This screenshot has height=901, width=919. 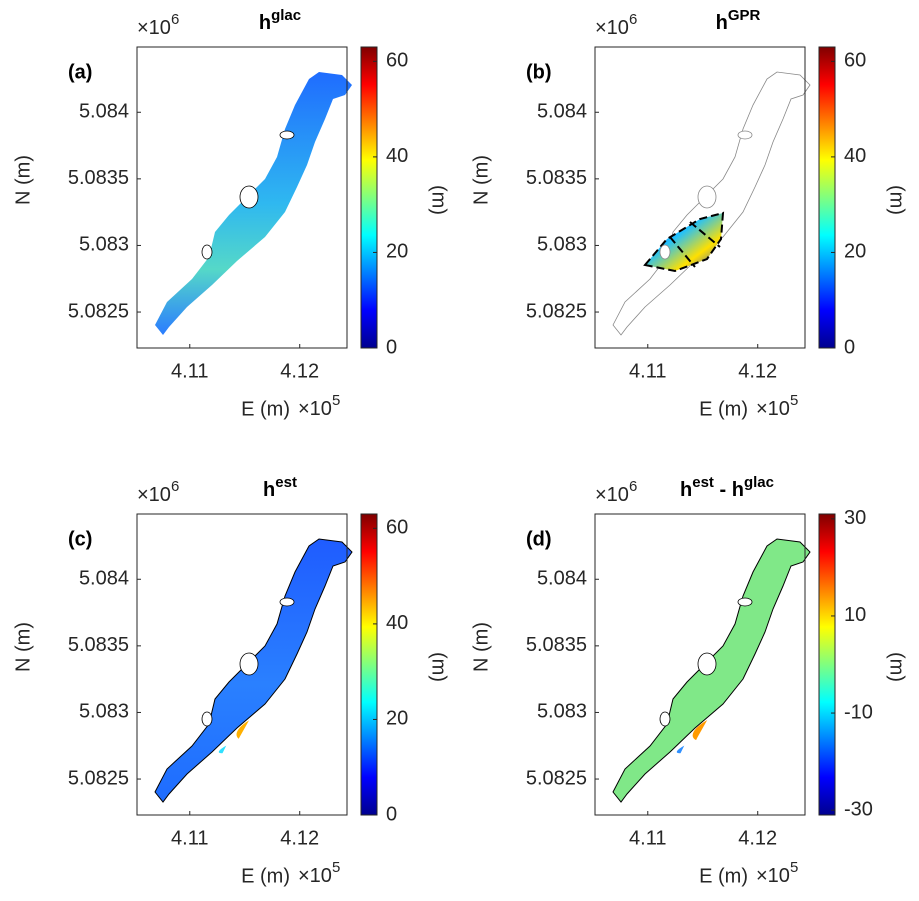 I want to click on panel-title: hest - hglac, so click(x=727, y=487).